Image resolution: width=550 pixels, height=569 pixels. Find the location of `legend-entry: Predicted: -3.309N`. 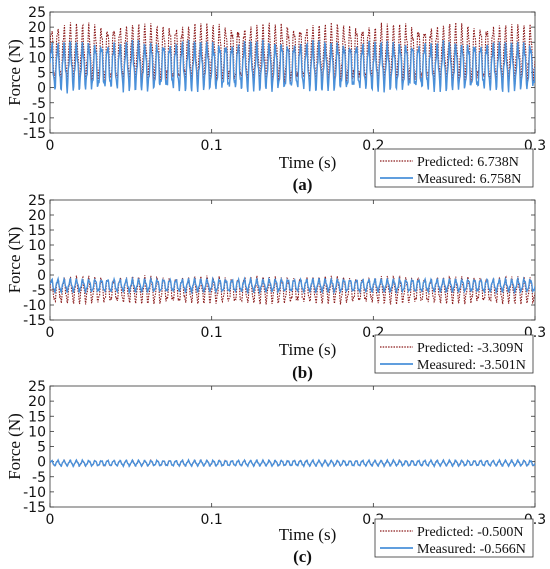

legend-entry: Predicted: -3.309N is located at coordinates (470, 348).